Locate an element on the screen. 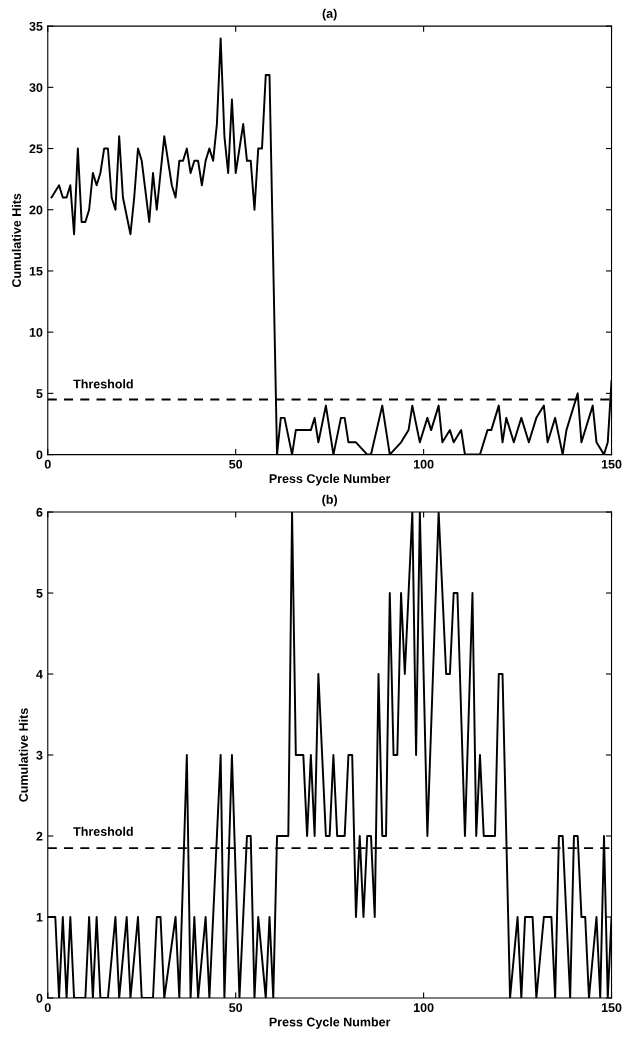 This screenshot has height=1045, width=637. y-tick-label: 6 is located at coordinates (39, 512).